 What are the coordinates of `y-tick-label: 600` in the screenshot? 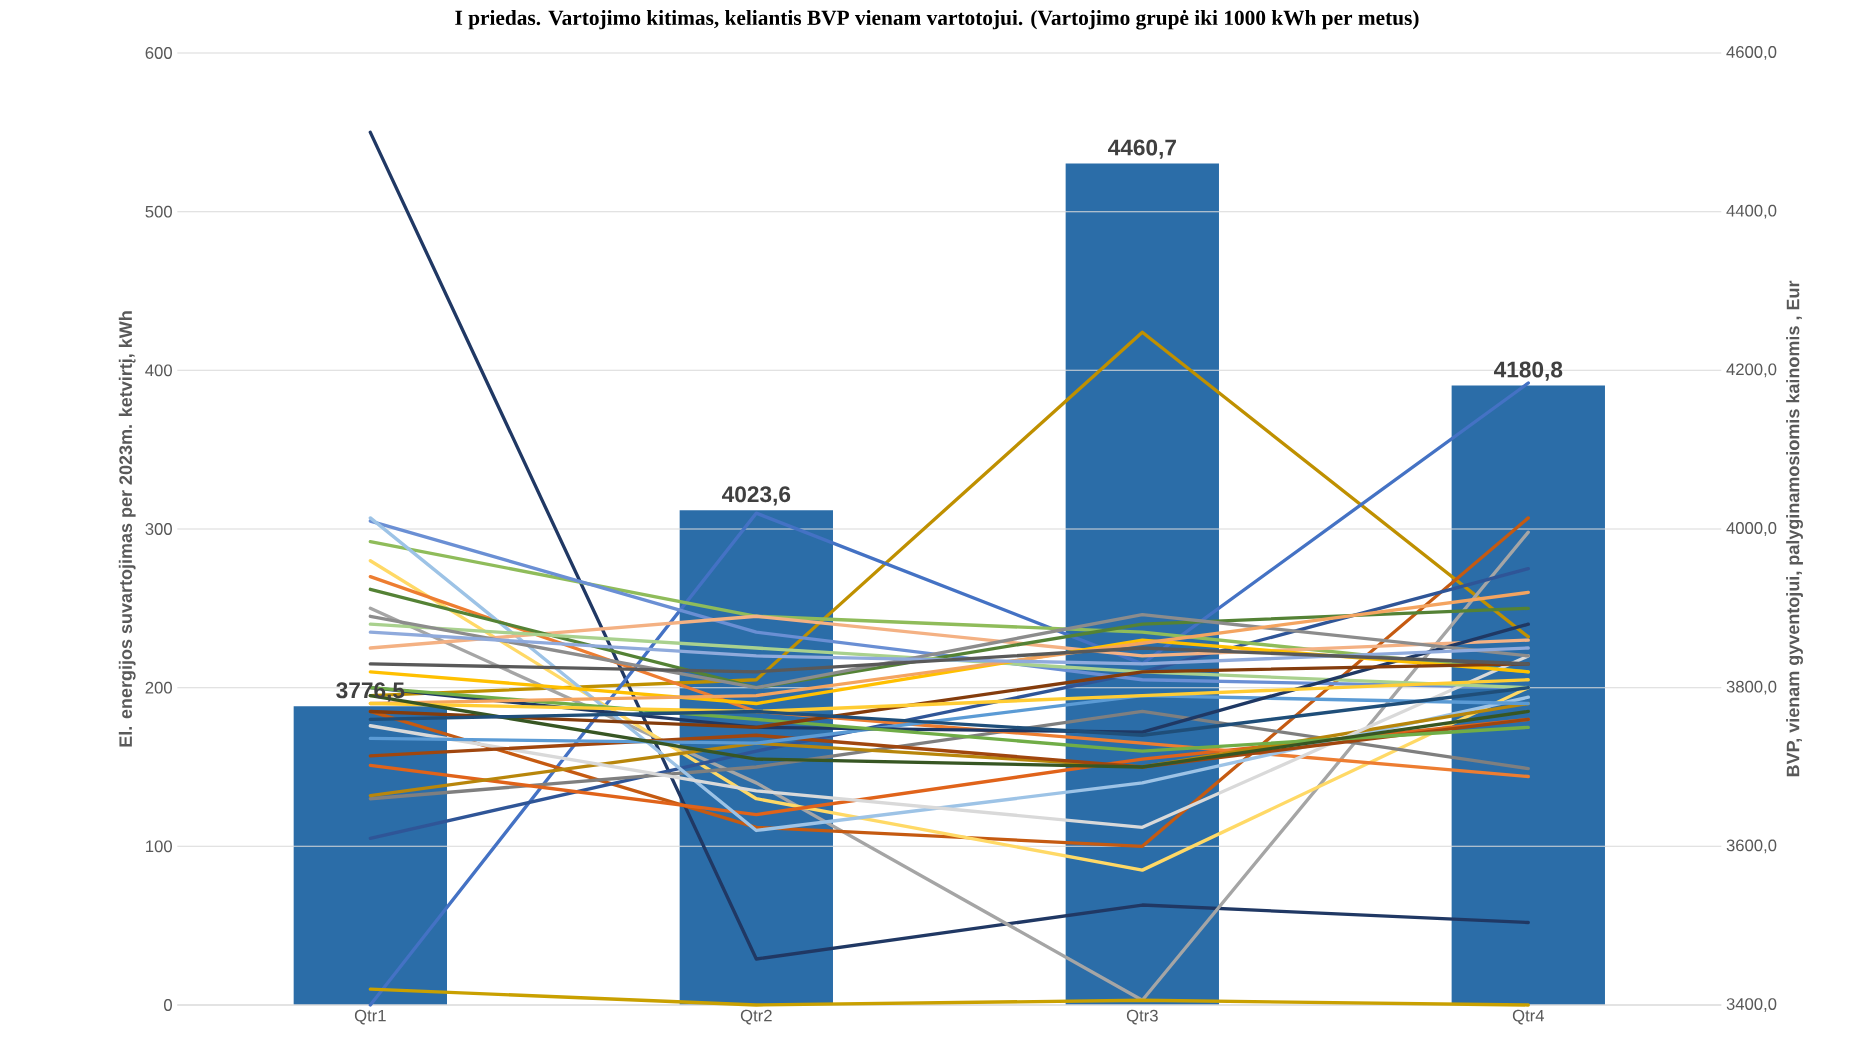 It's located at (158, 53).